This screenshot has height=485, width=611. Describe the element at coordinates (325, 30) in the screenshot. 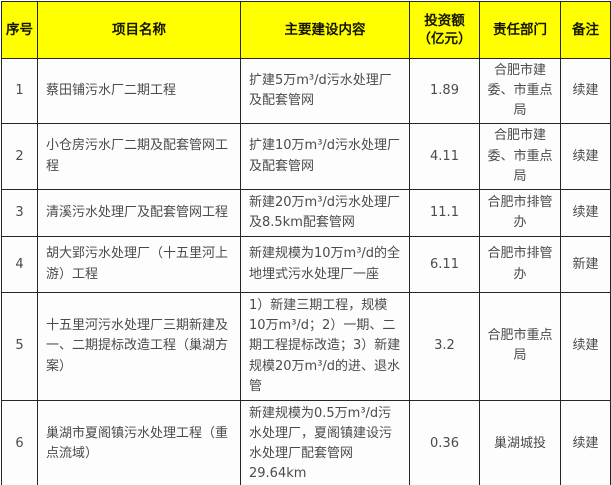

I see `column-header-construction-content: 主要建设内容` at that location.